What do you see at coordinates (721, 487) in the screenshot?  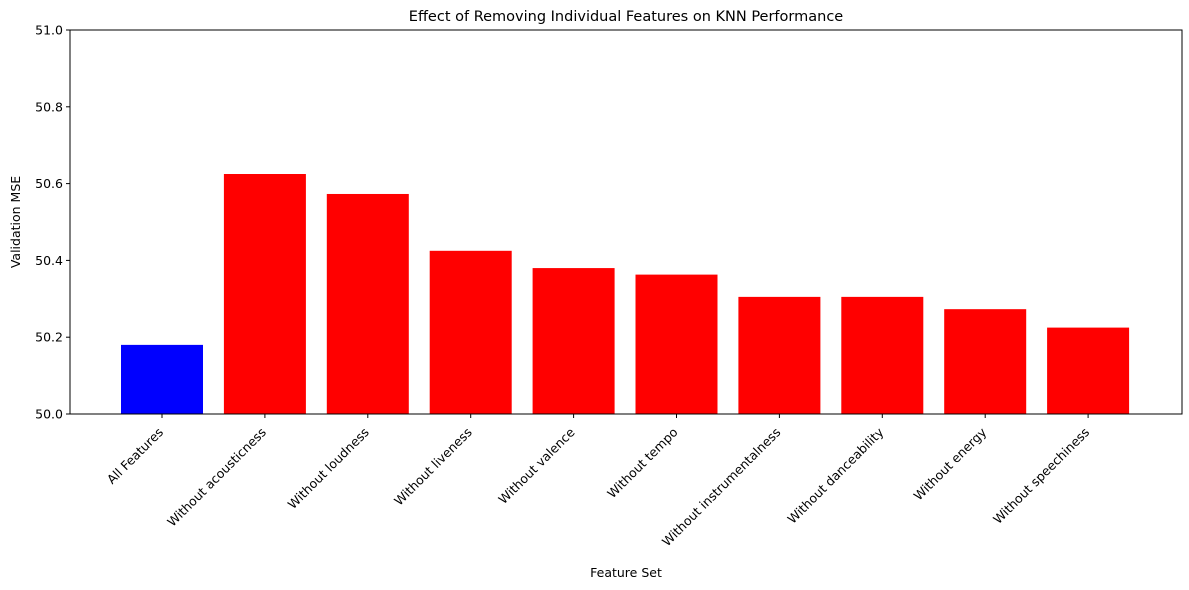 I see `x-tick-label-6: Without instrumentalness` at bounding box center [721, 487].